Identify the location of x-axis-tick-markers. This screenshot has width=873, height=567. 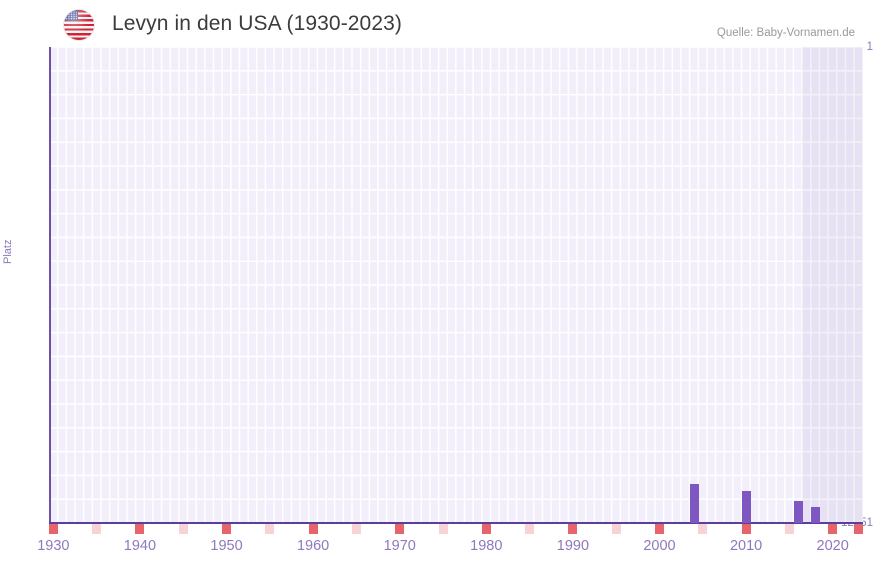
(456, 529).